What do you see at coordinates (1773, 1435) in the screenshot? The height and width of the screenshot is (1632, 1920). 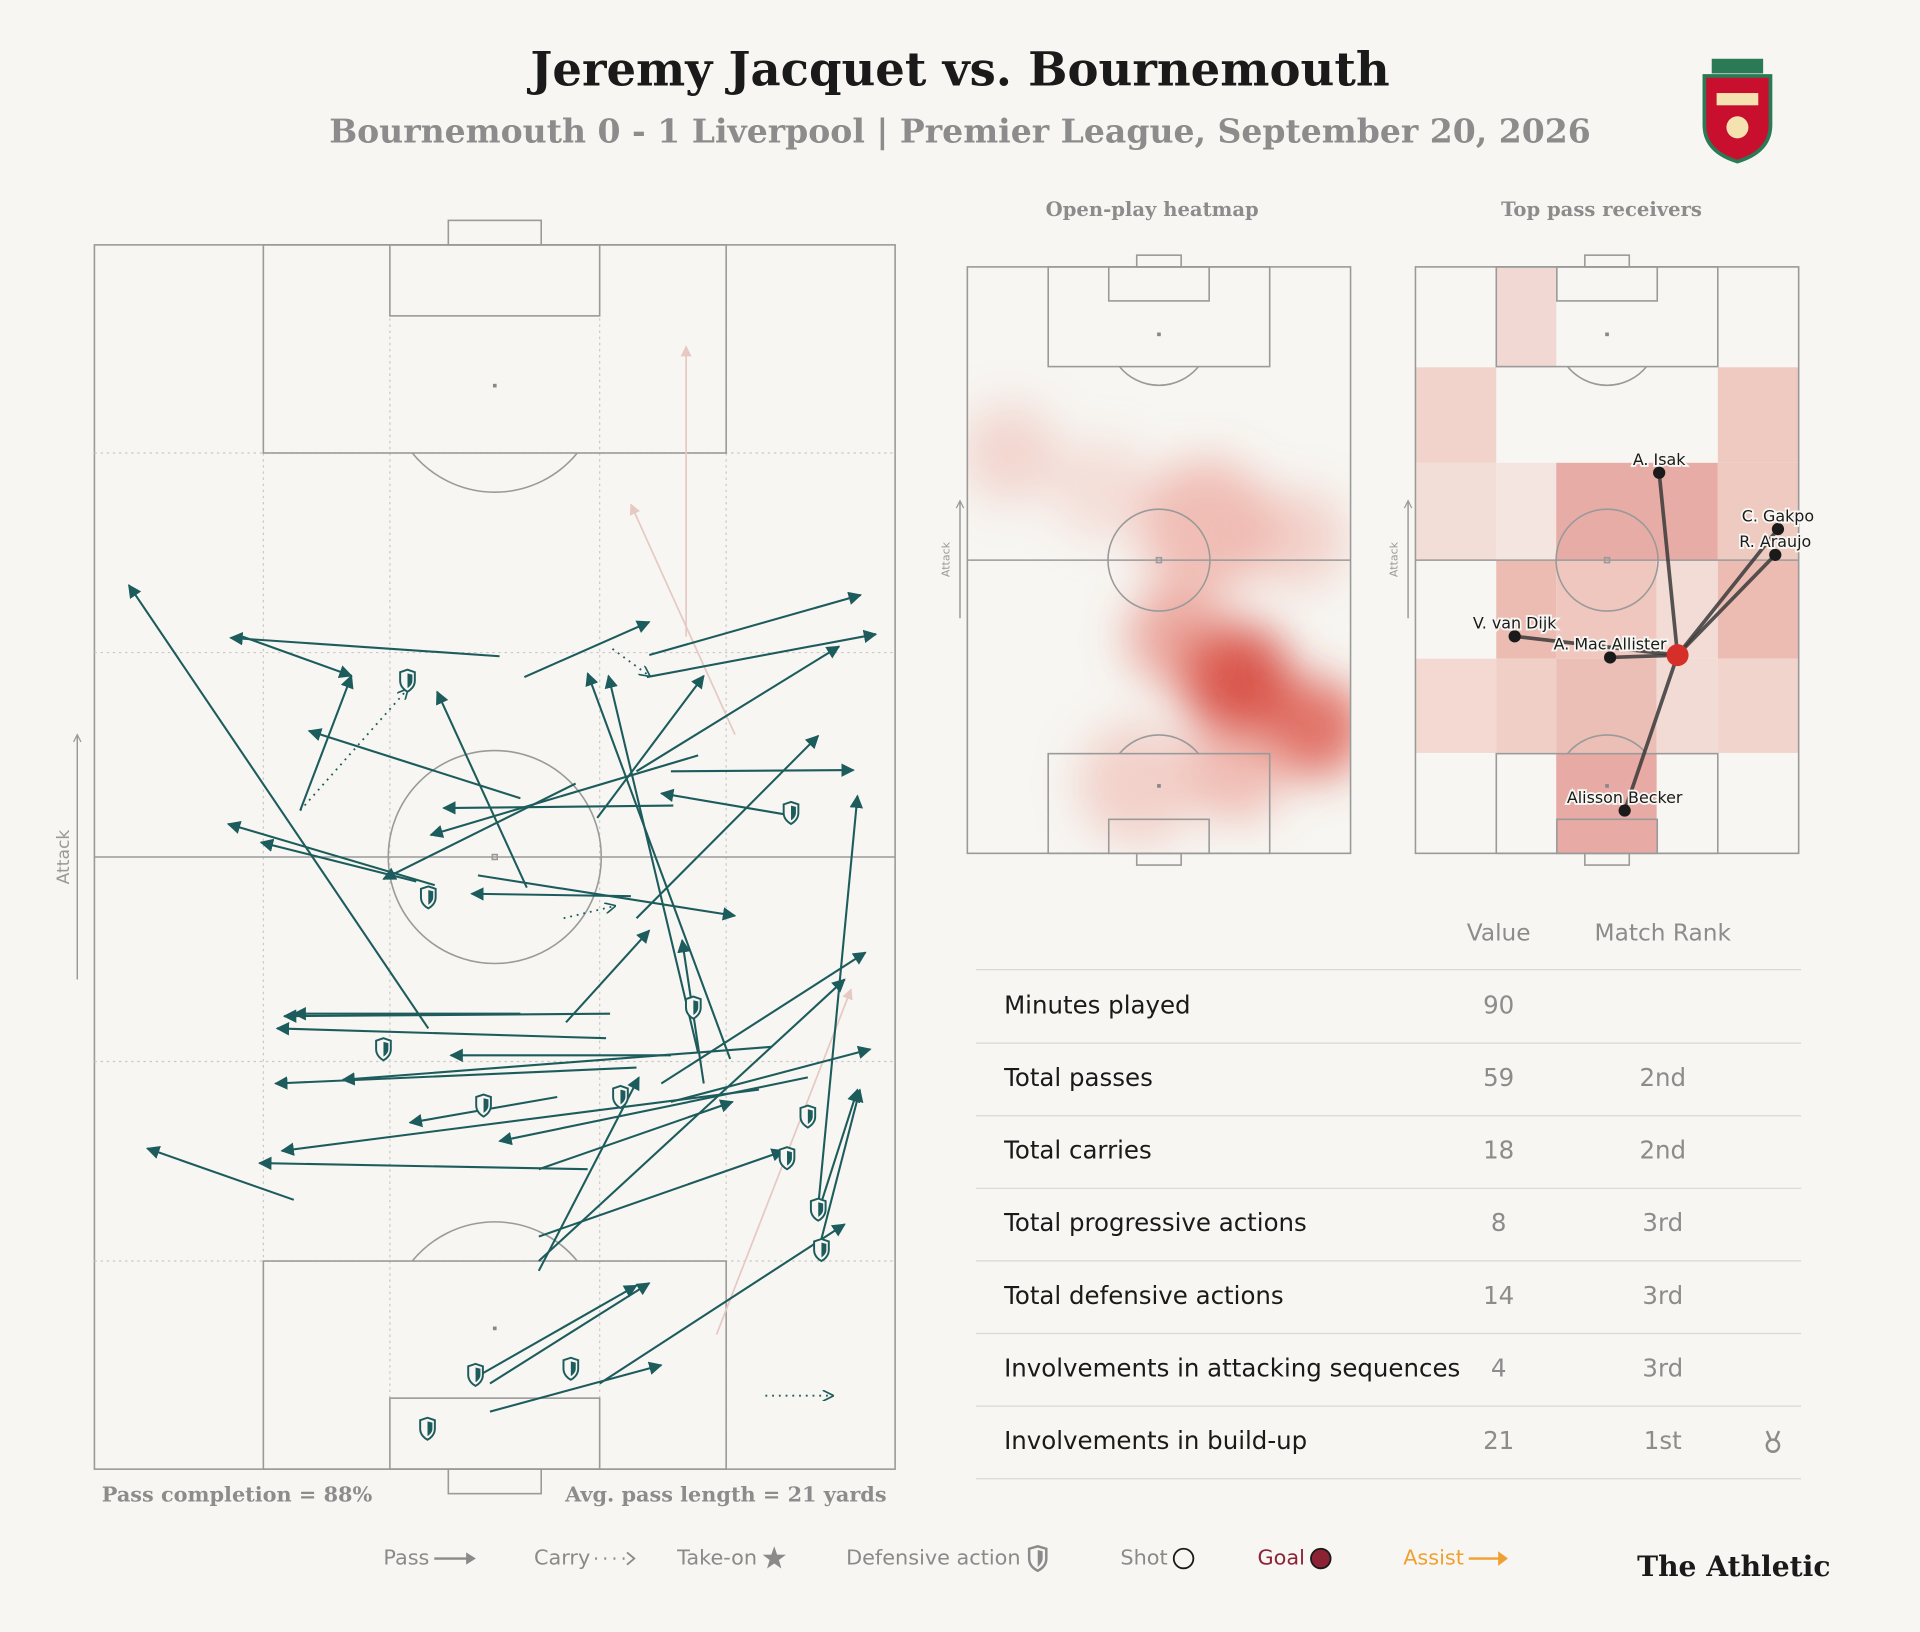 I see `medal-ribbon` at bounding box center [1773, 1435].